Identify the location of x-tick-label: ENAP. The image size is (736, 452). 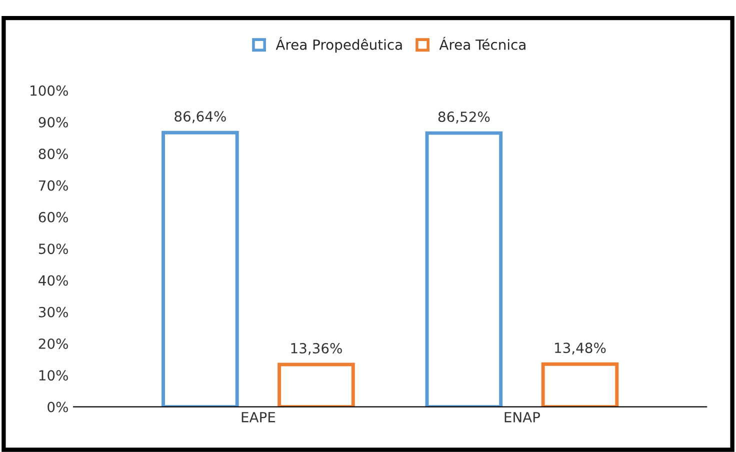
(522, 417).